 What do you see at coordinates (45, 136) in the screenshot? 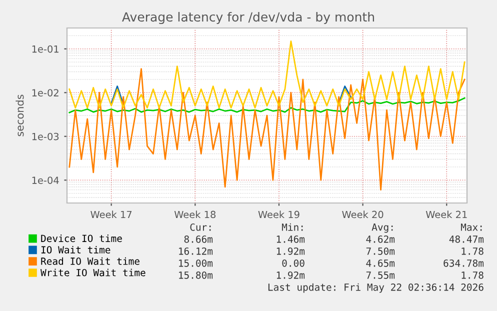
I see `y-tick-label: 1e-03` at bounding box center [45, 136].